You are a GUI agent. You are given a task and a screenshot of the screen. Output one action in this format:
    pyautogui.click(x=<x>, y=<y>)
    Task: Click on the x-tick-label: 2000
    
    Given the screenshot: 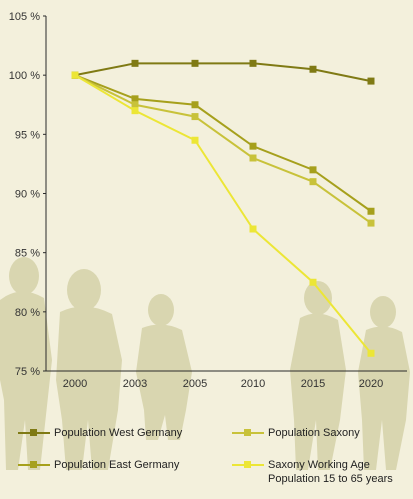 What is the action you would take?
    pyautogui.click(x=75, y=384)
    